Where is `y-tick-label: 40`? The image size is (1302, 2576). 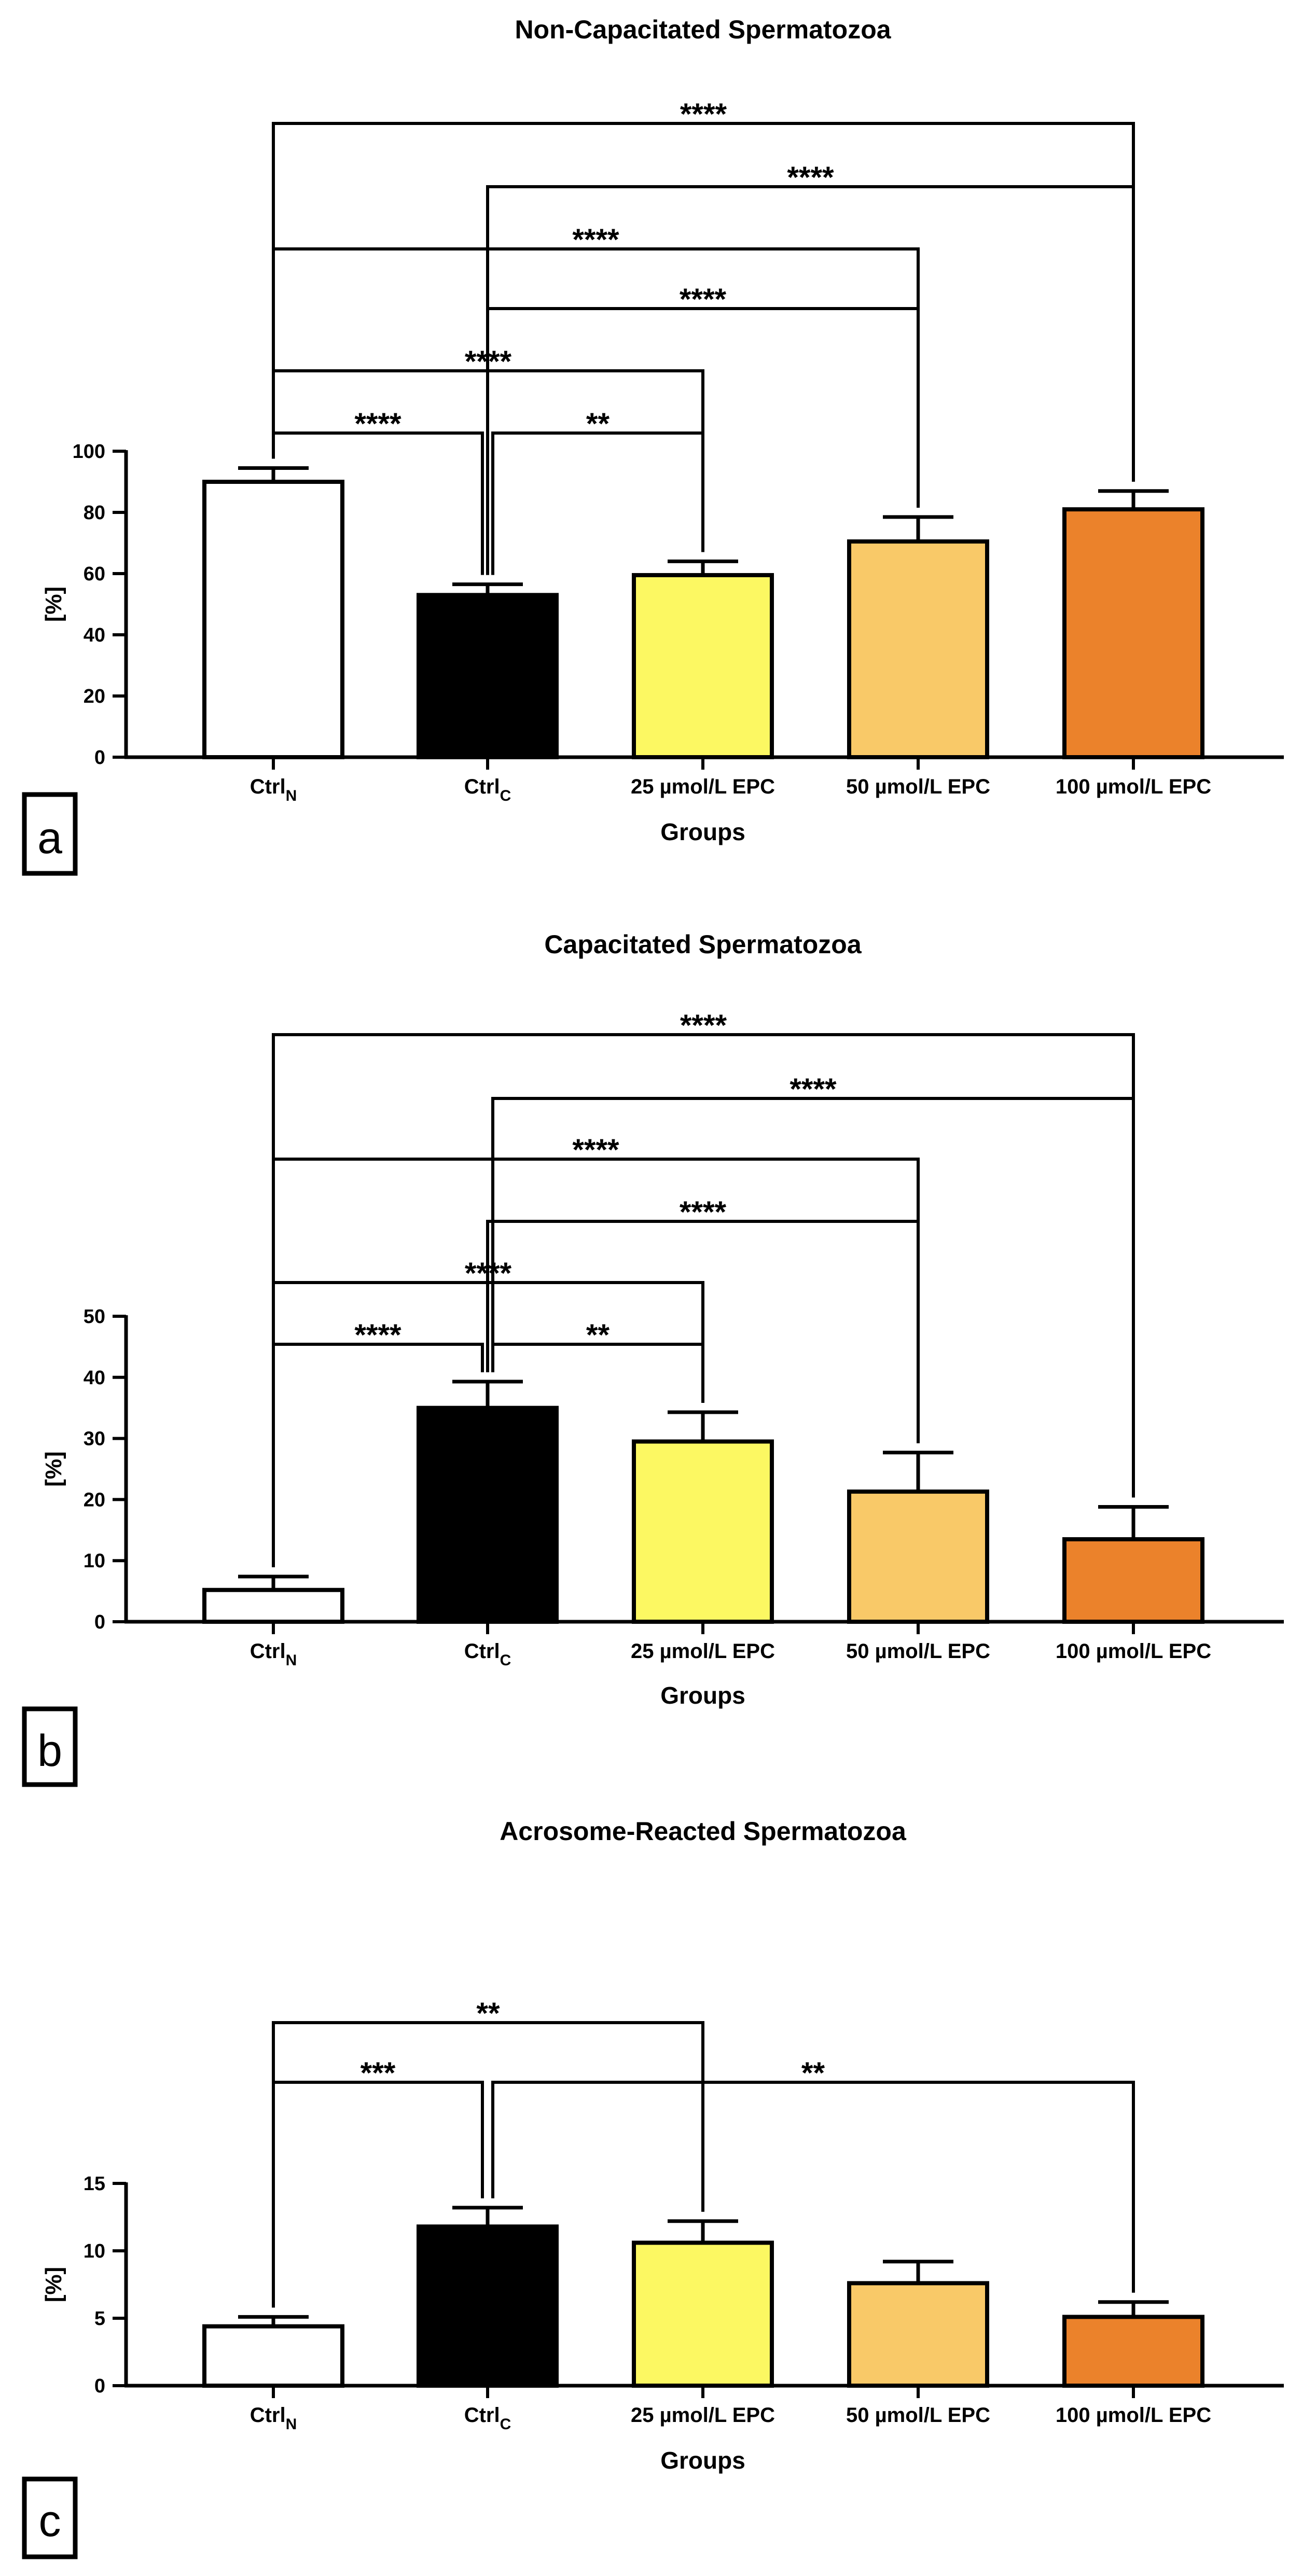 y-tick-label: 40 is located at coordinates (94, 1378).